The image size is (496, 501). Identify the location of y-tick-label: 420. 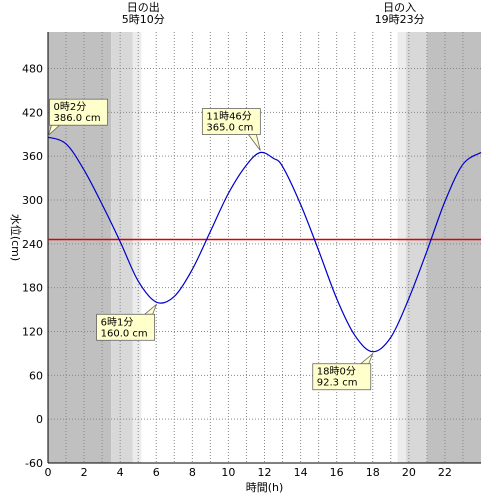
(32, 112).